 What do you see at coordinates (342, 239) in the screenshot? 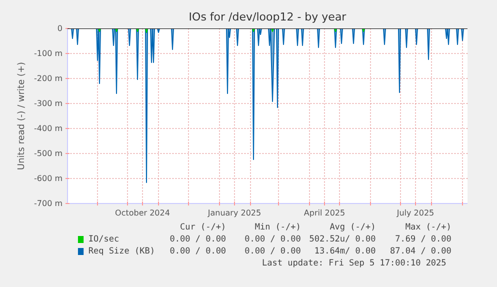
I see `text: 502.52u/ 0.00` at bounding box center [342, 239].